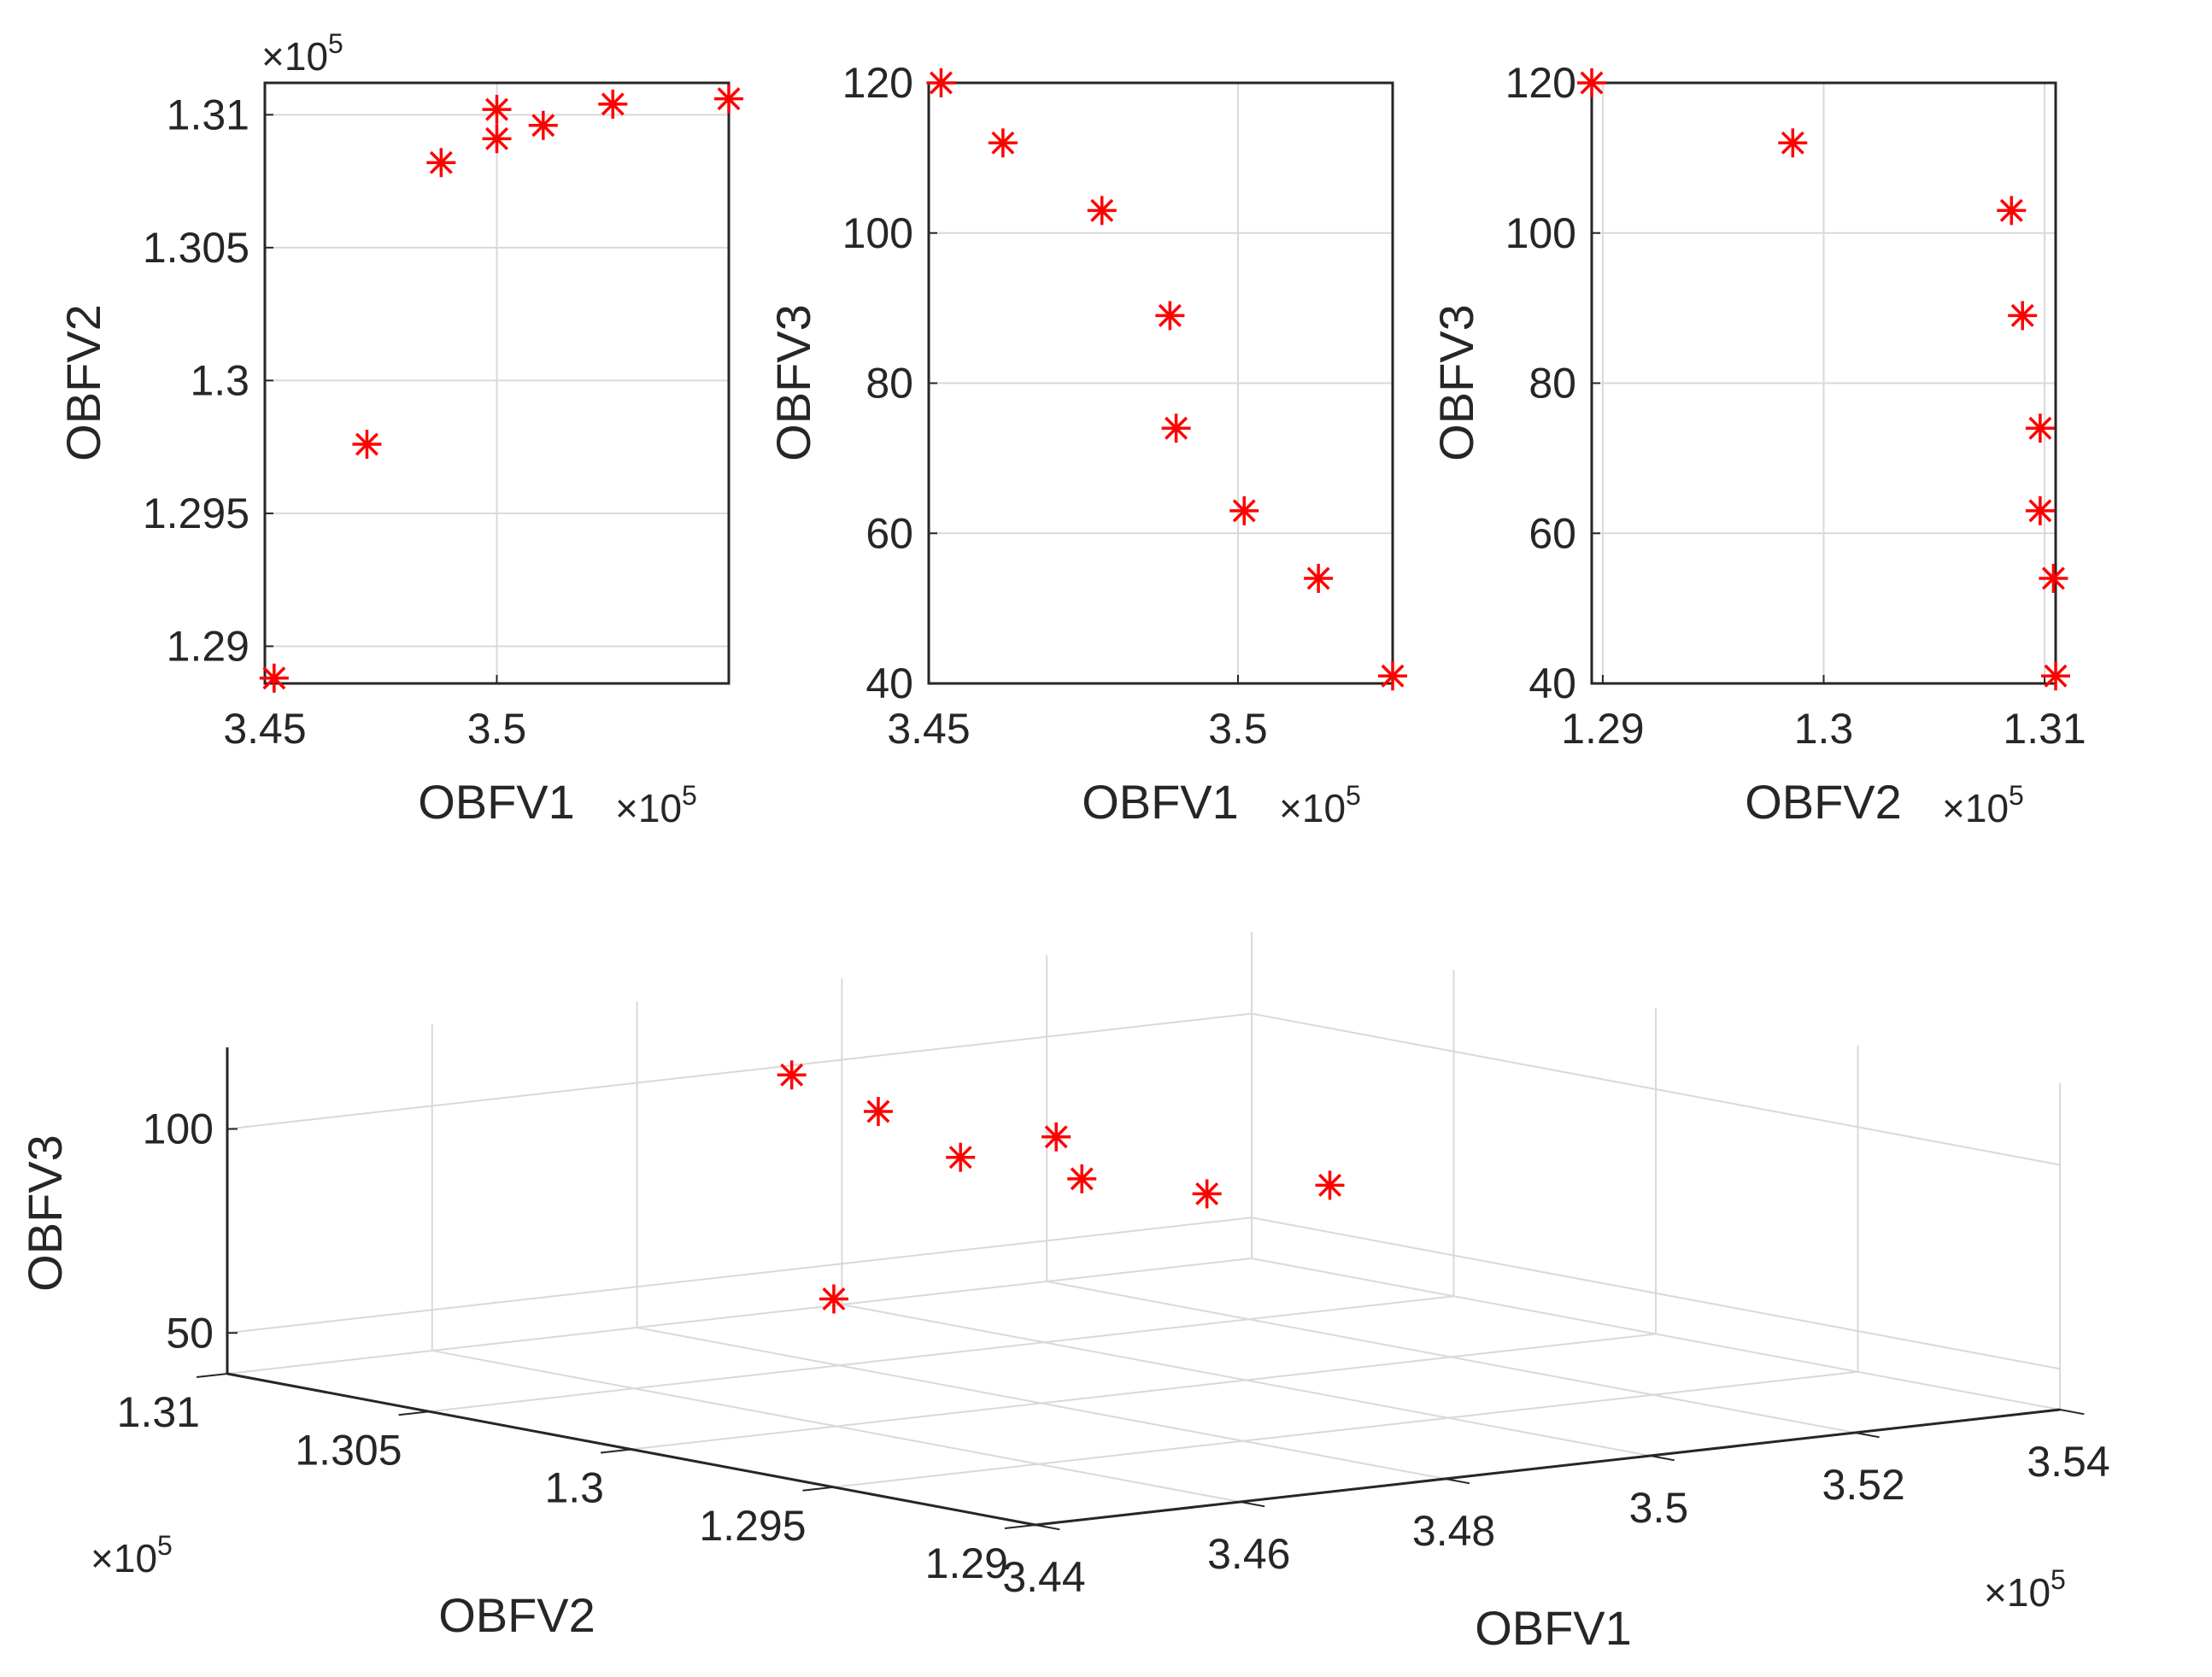 The width and height of the screenshot is (2212, 1677). I want to click on panel-obfv3-vs-obfv2: 1.29 1.3 1.31 40 60 80 100 120 OBFV2 OBFV3 ×10⁵, so click(1757, 445).